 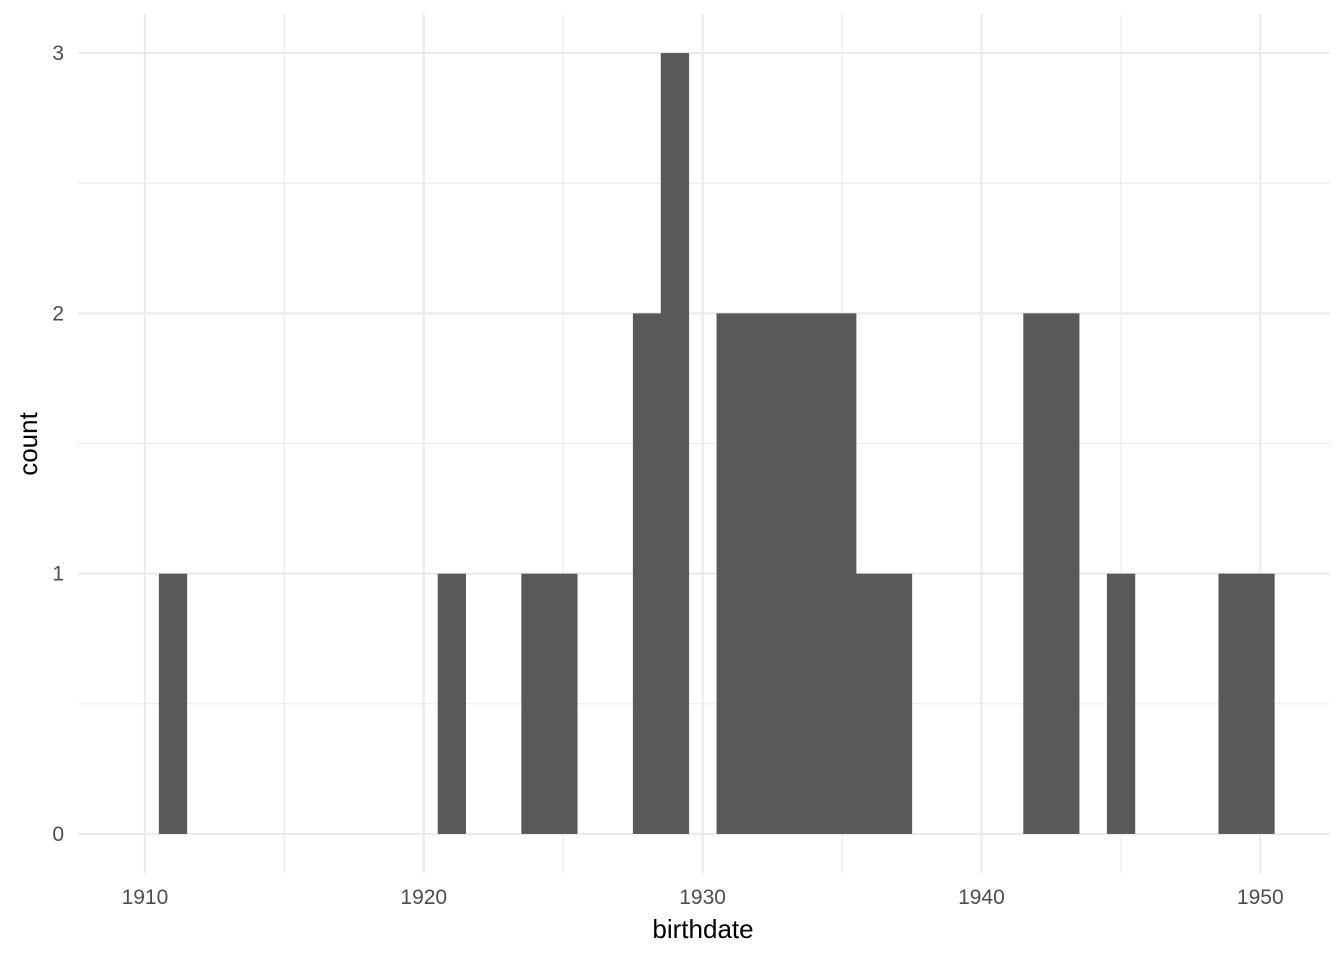 I want to click on y-tick-label: 3, so click(x=58, y=53).